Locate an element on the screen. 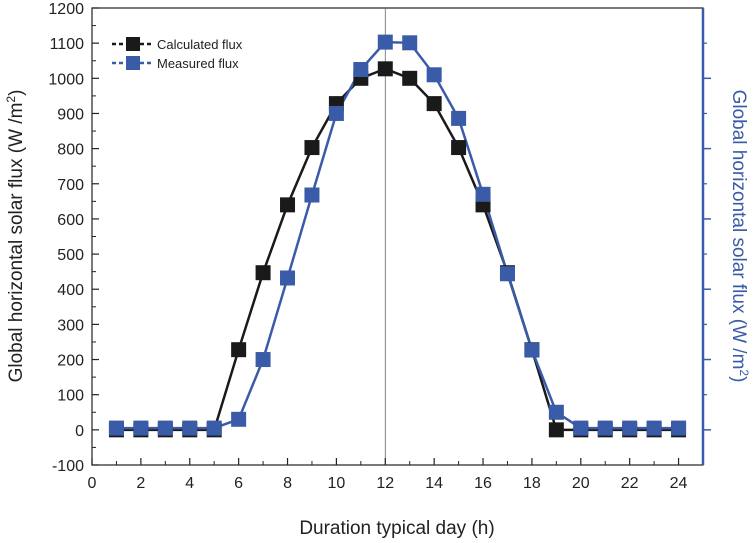 This screenshot has width=753, height=543. x-tick-label: 16 is located at coordinates (483, 483).